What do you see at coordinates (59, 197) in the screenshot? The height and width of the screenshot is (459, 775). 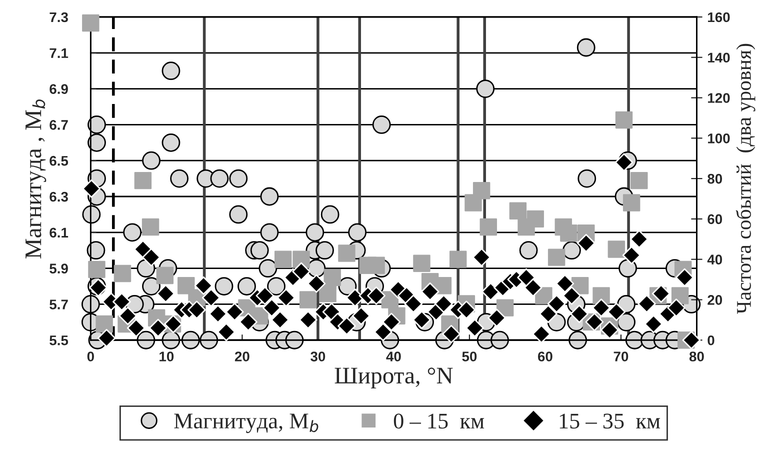 I see `y-tick-label: 6.3` at bounding box center [59, 197].